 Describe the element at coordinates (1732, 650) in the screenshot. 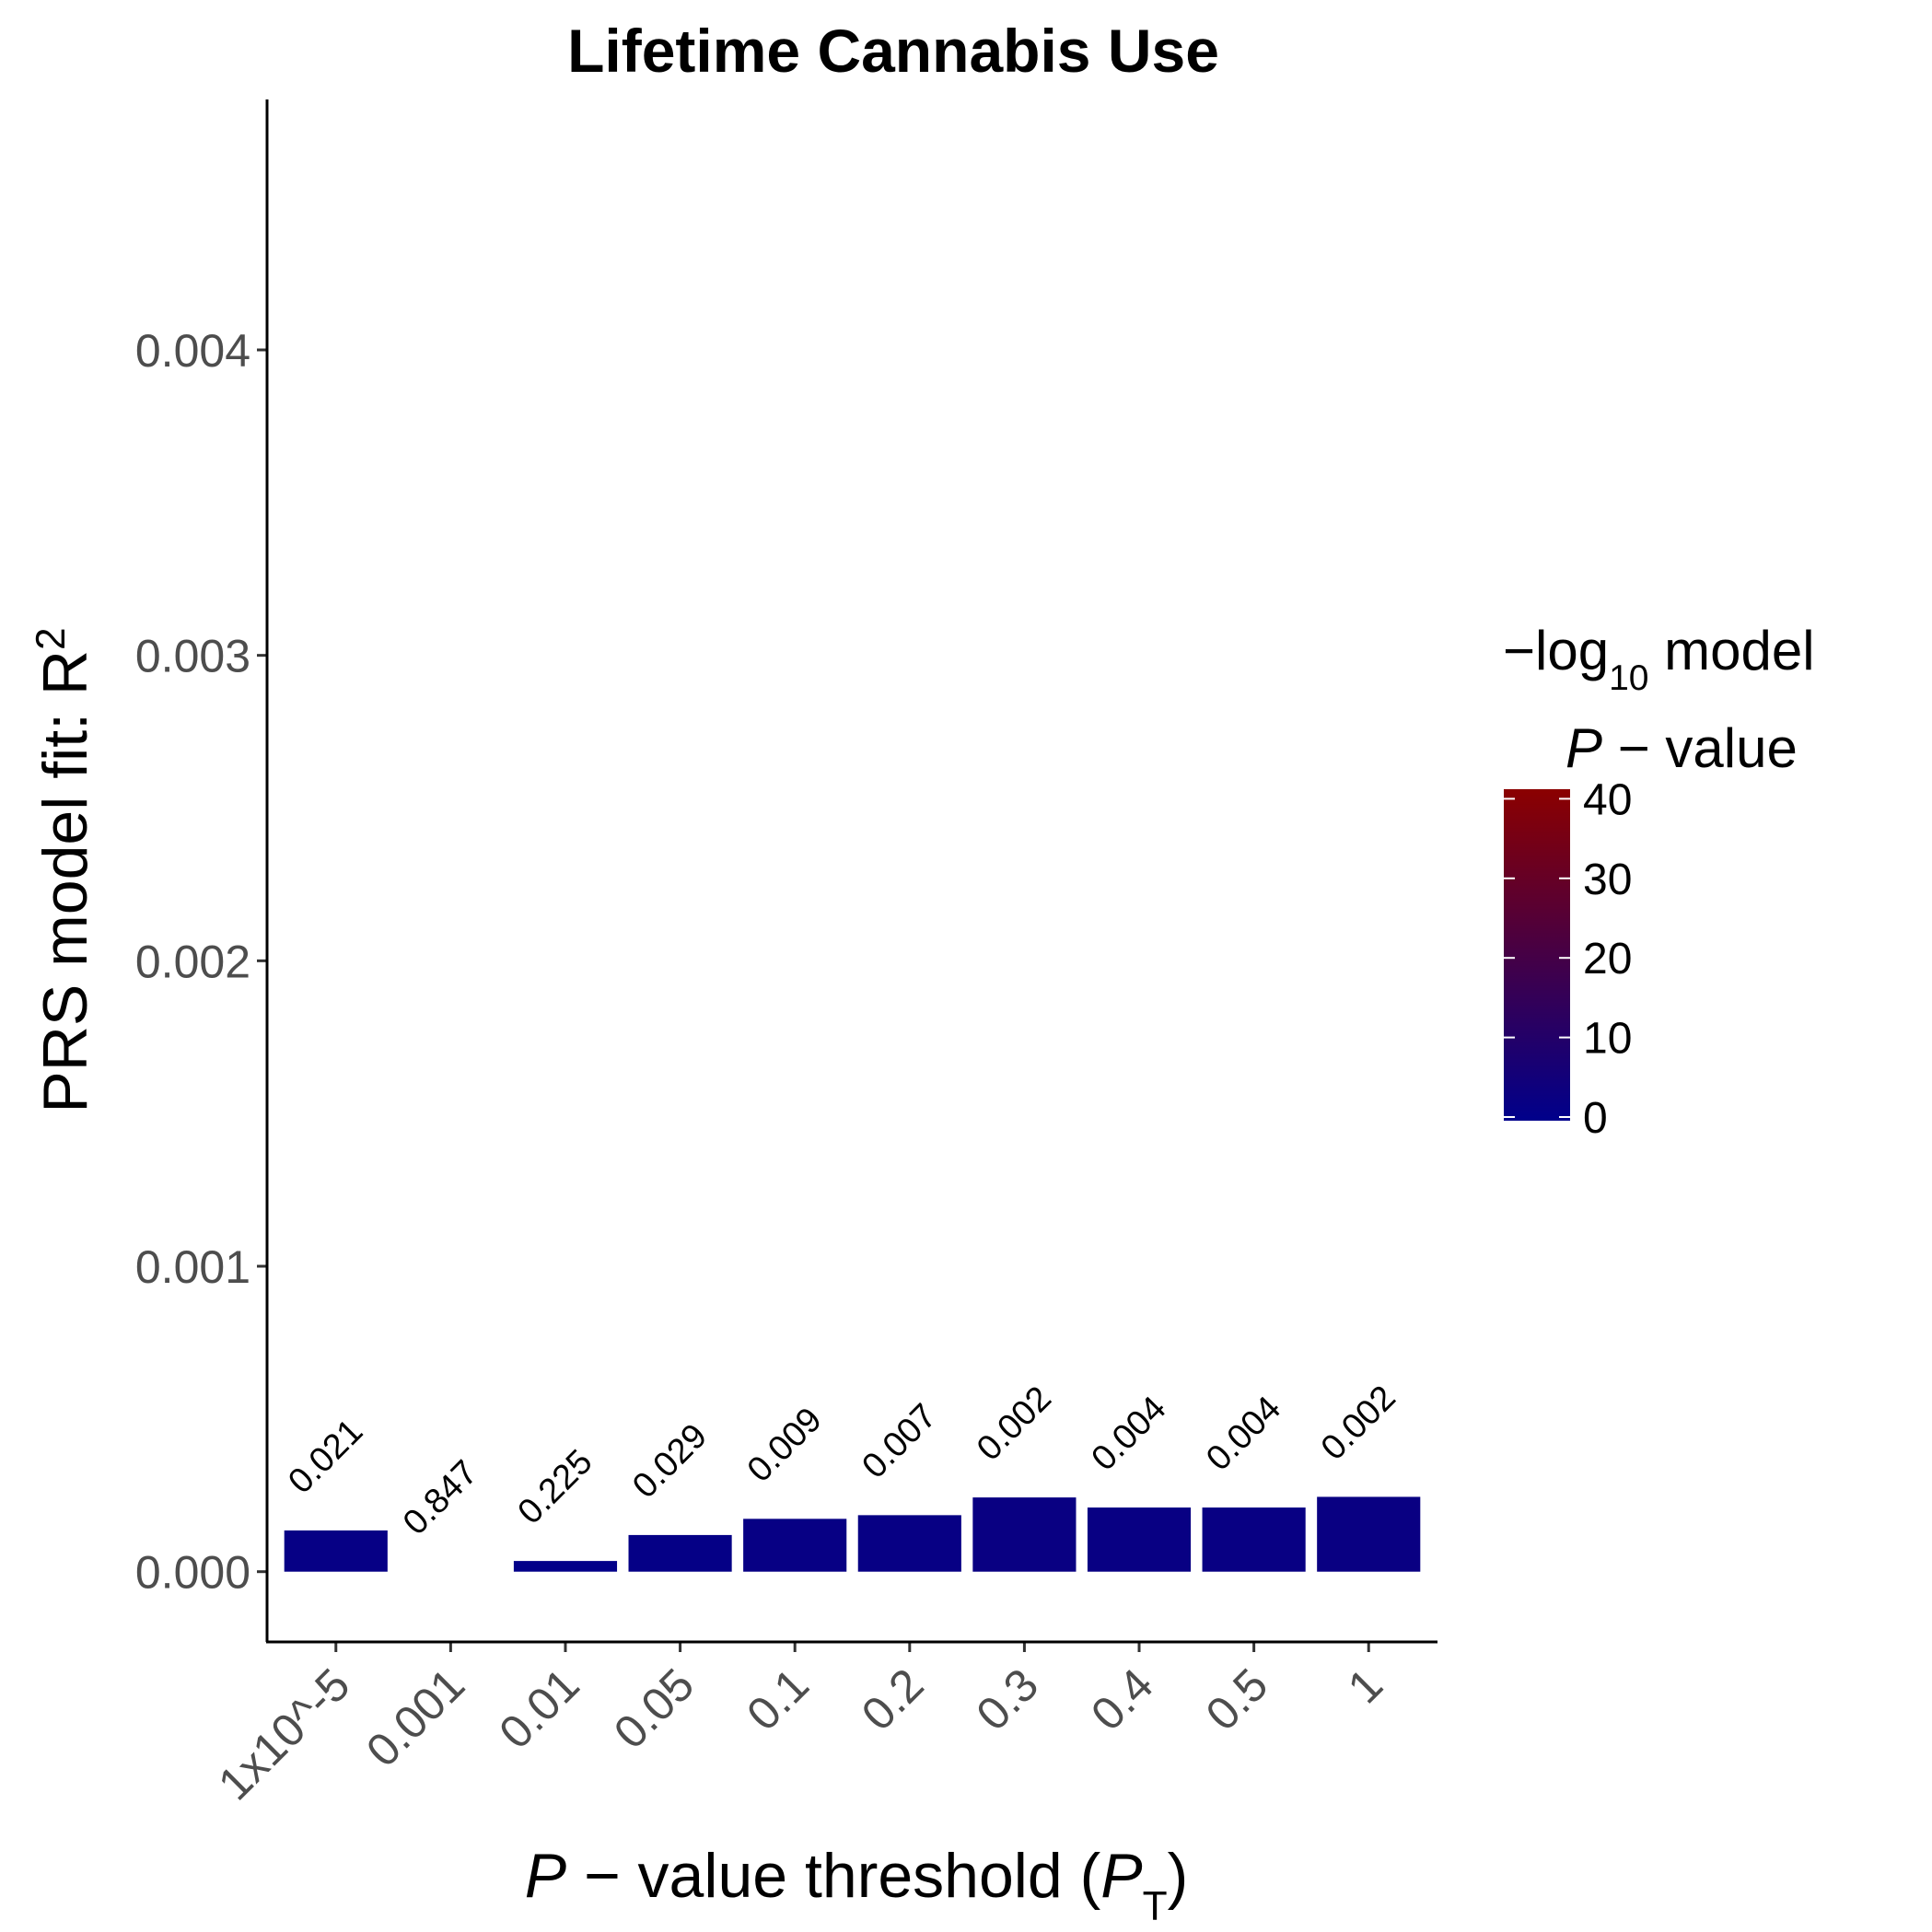

I see `legend-title-suffix: model` at that location.